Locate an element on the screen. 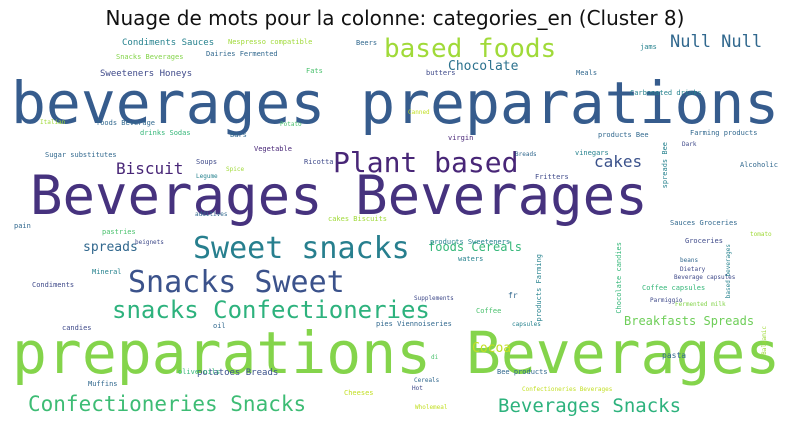  word: Null Null is located at coordinates (716, 42).